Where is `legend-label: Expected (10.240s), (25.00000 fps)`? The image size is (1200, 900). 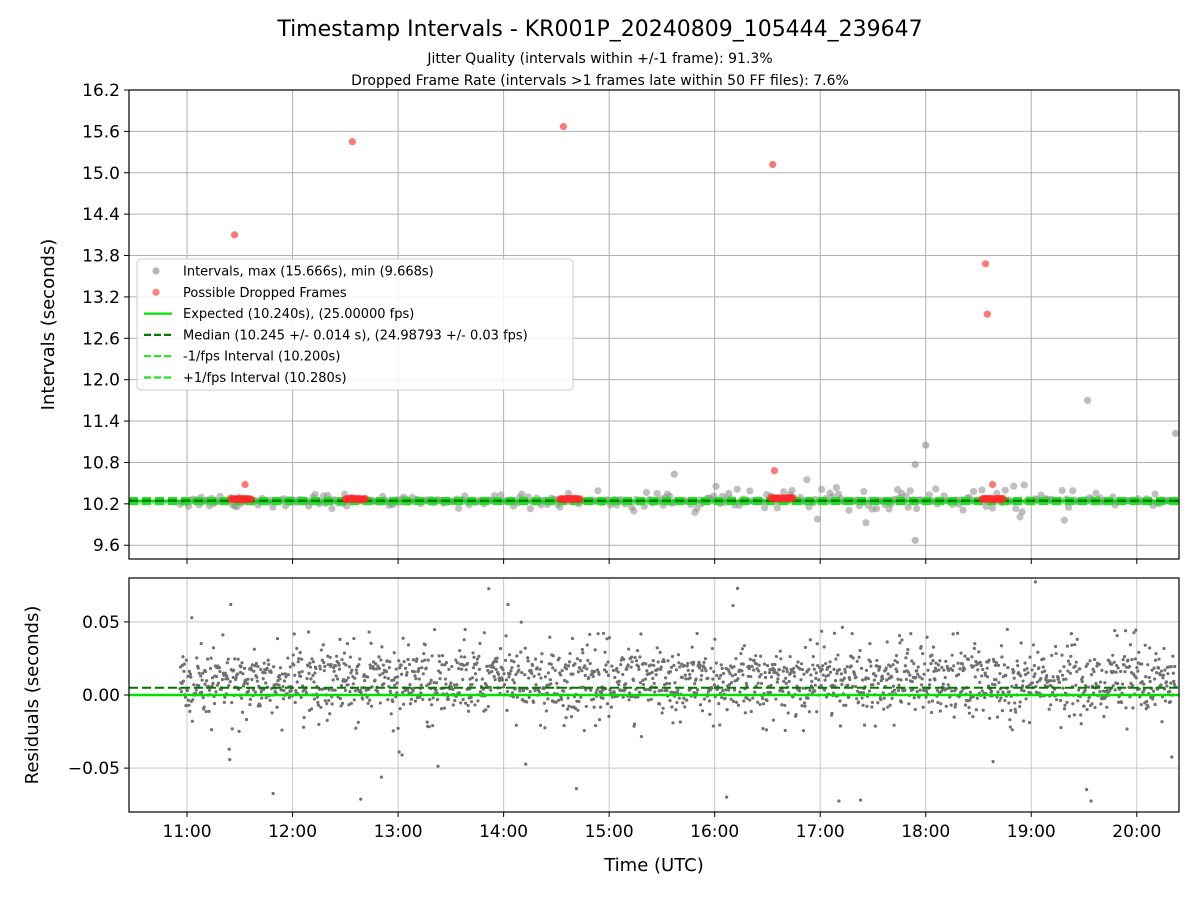
legend-label: Expected (10.240s), (25.00000 fps) is located at coordinates (298, 314).